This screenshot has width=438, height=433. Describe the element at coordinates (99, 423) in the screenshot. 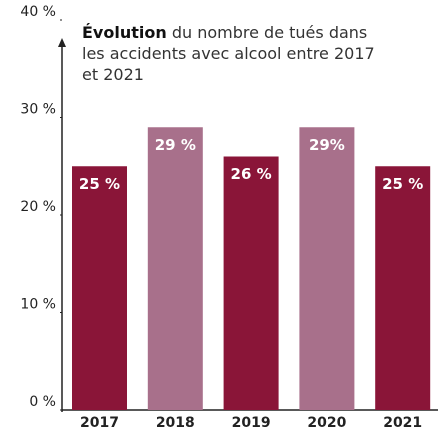

I see `x-tick-label: 2017` at that location.